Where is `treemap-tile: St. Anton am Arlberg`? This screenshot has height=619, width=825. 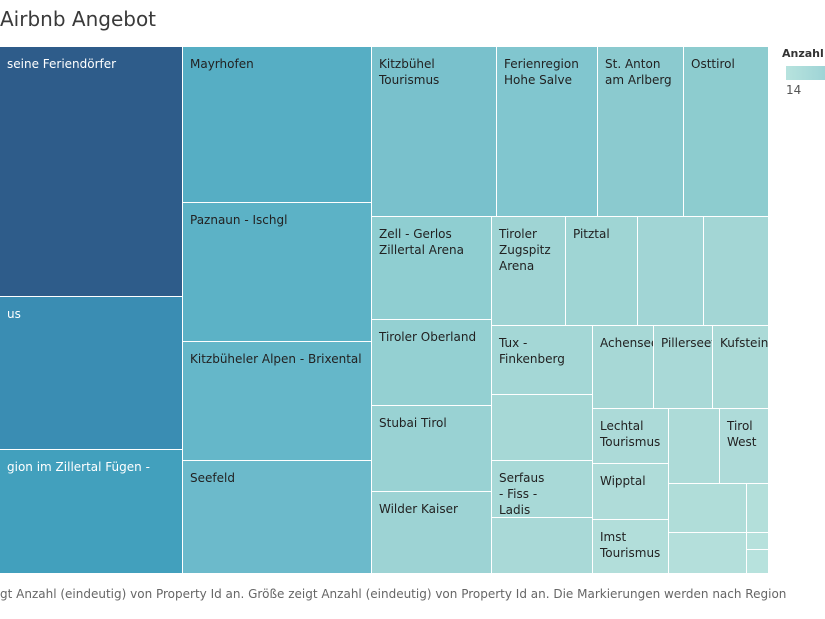
treemap-tile: St. Anton am Arlberg is located at coordinates (641, 132).